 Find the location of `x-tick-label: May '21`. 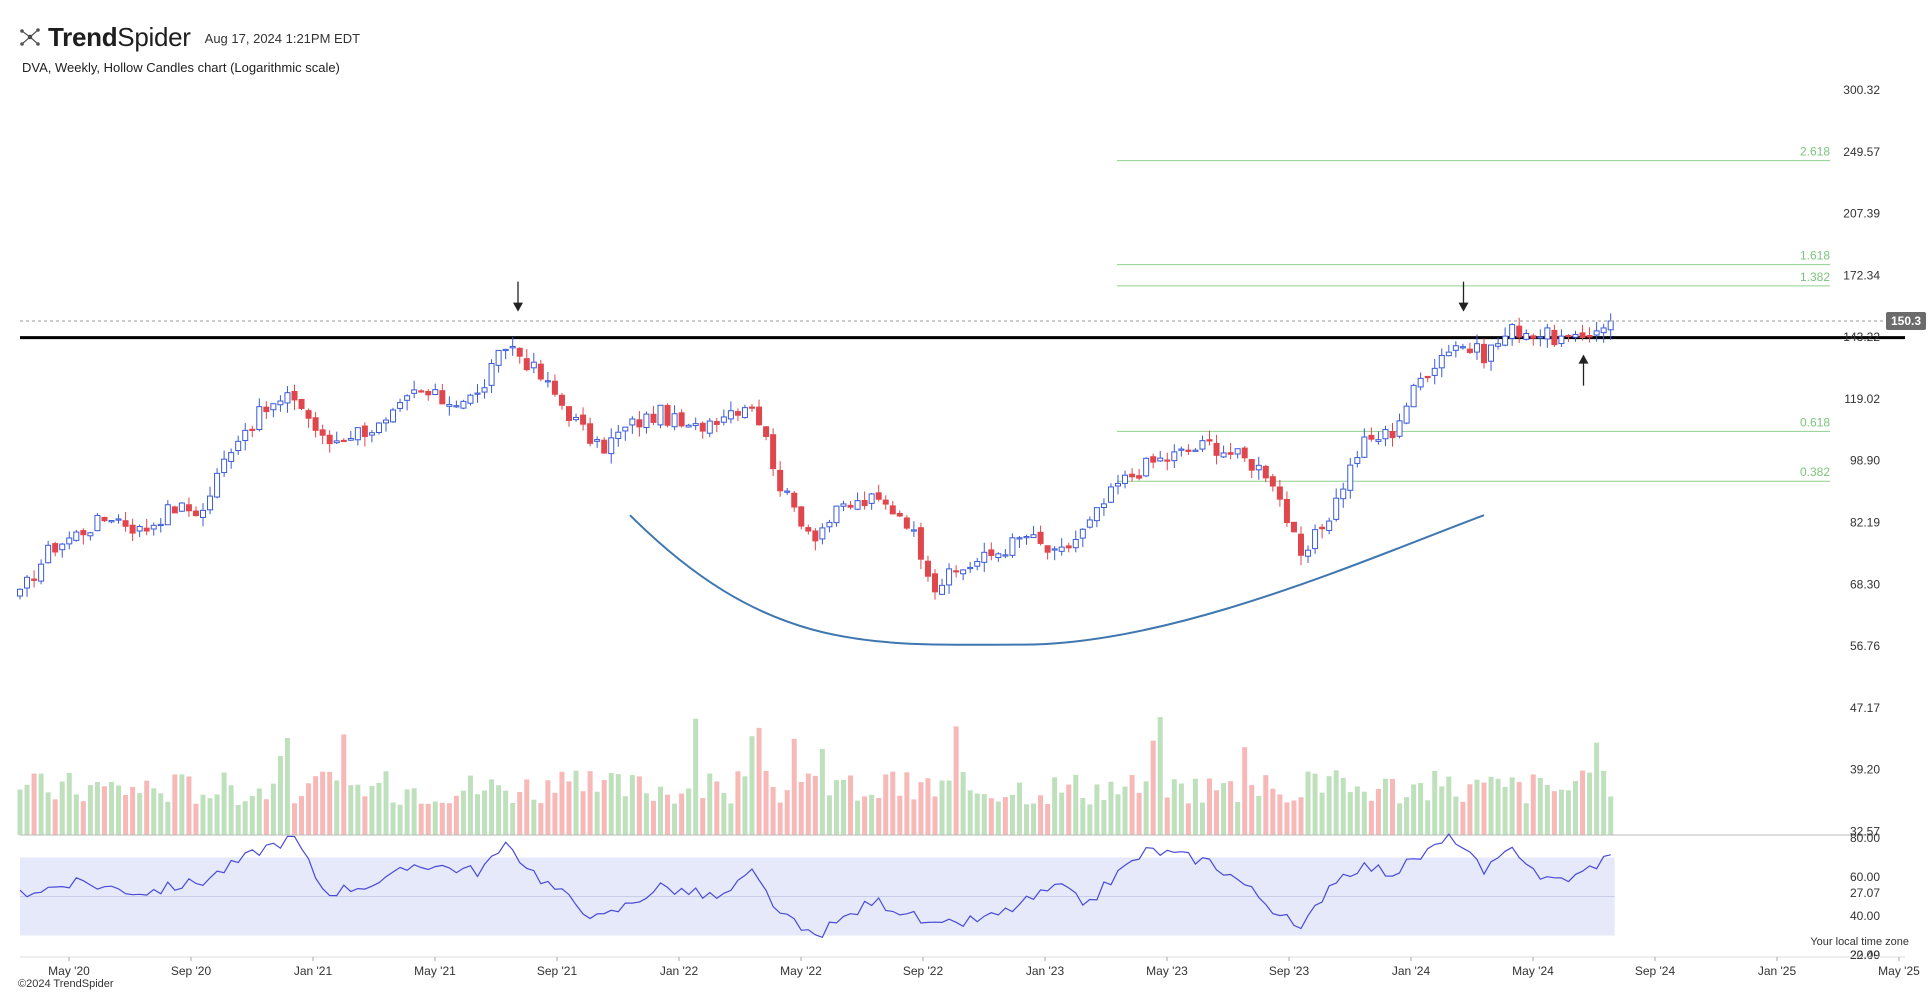

x-tick-label: May '21 is located at coordinates (435, 971).